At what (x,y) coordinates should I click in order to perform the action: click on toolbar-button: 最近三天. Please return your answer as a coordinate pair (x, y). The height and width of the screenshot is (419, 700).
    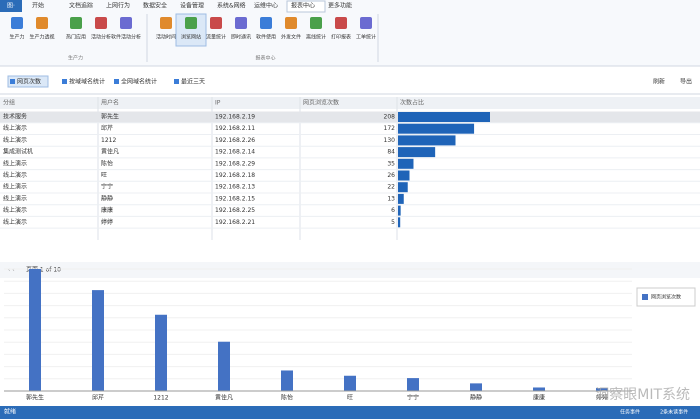
    Looking at the image, I should click on (193, 82).